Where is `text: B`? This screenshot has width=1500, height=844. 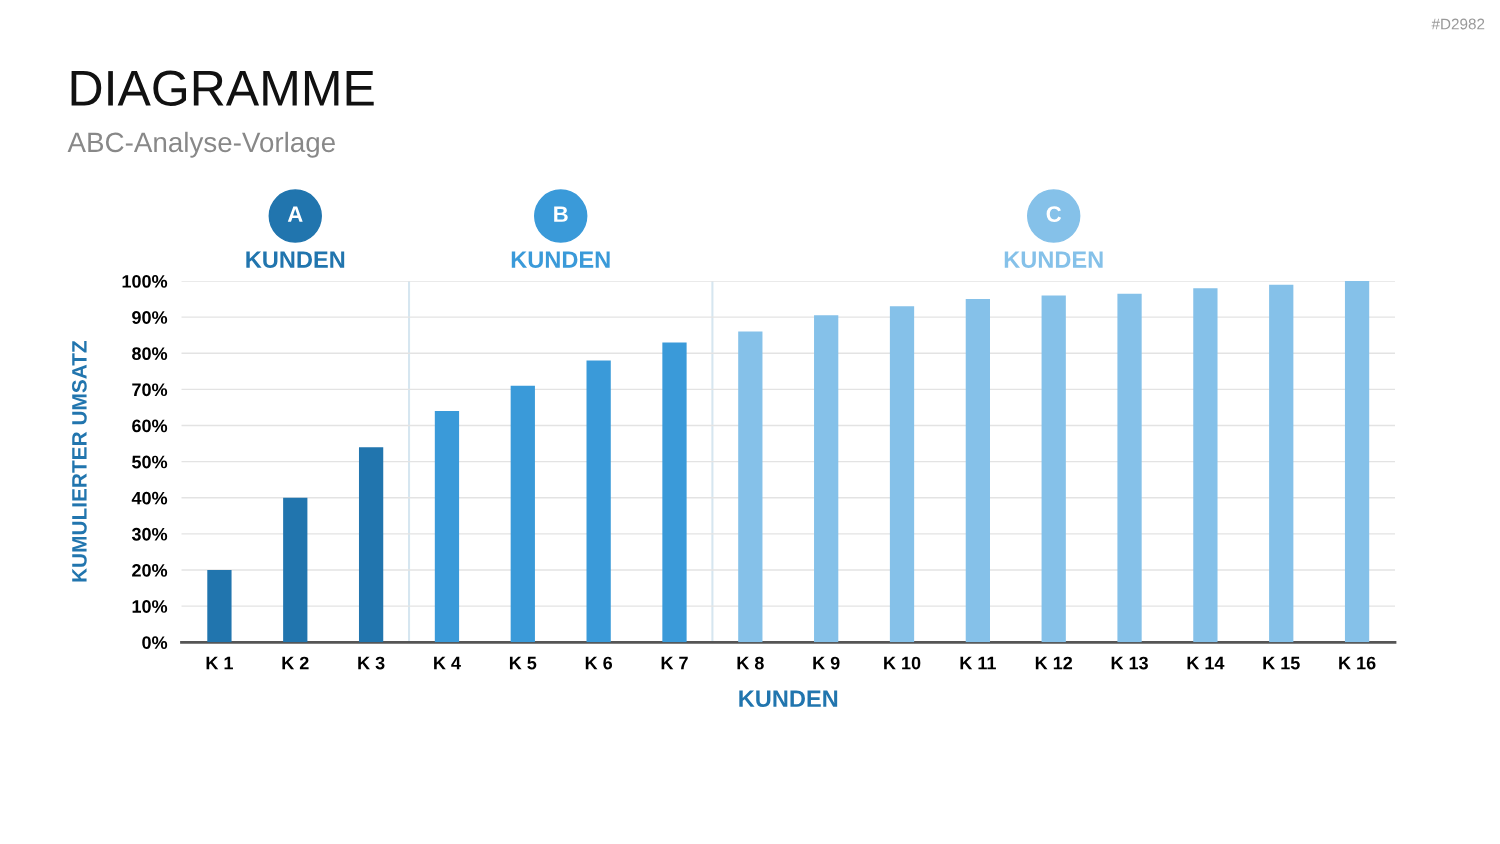 text: B is located at coordinates (561, 214).